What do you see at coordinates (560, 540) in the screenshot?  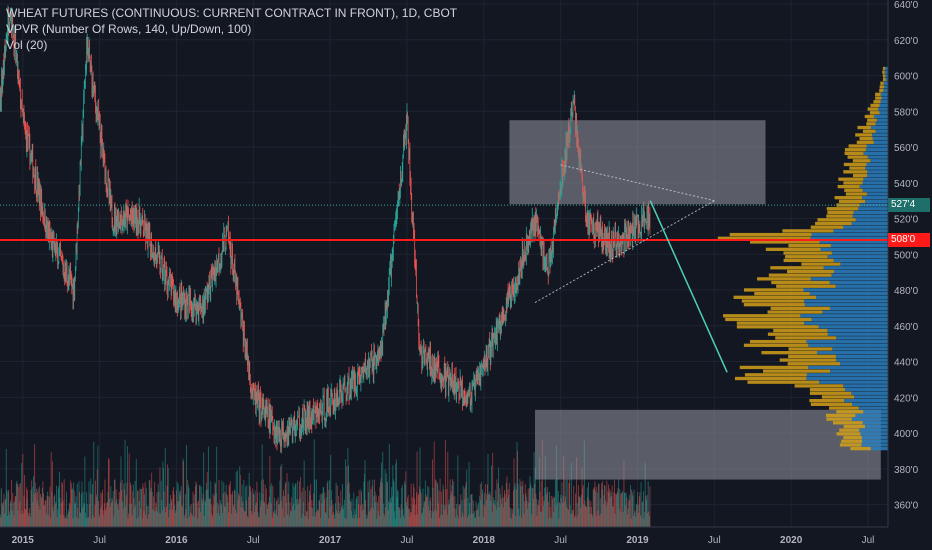 I see `time-tick-label: Jul` at bounding box center [560, 540].